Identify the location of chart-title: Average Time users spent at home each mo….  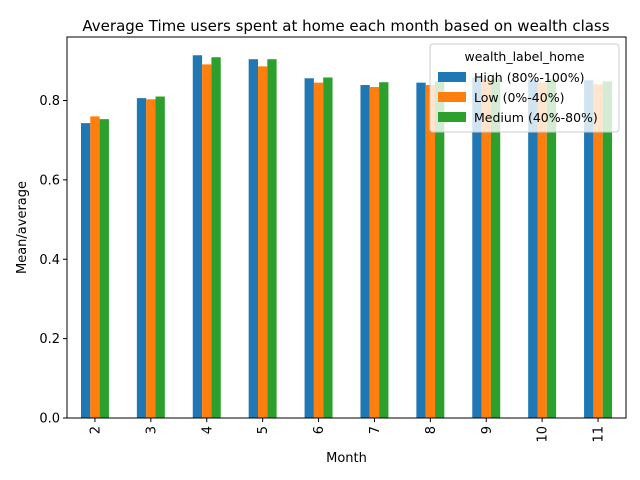
(345, 26).